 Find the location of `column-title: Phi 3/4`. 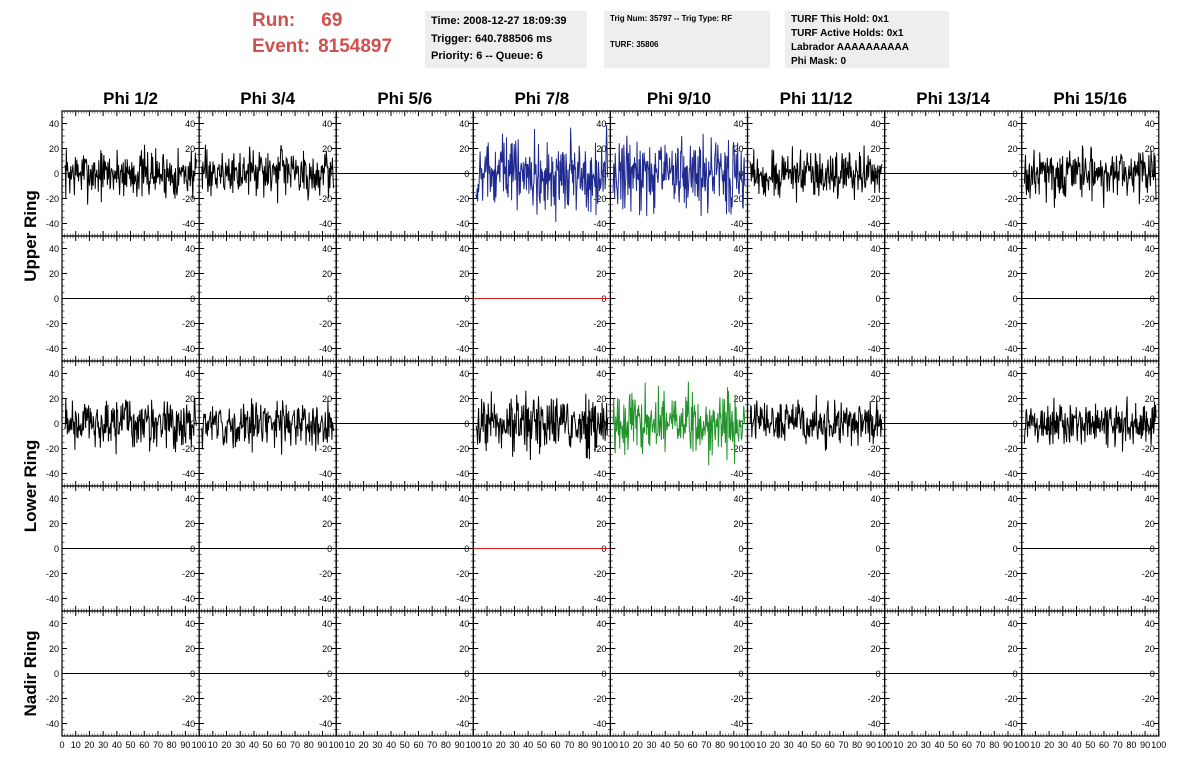

column-title: Phi 3/4 is located at coordinates (267, 98).